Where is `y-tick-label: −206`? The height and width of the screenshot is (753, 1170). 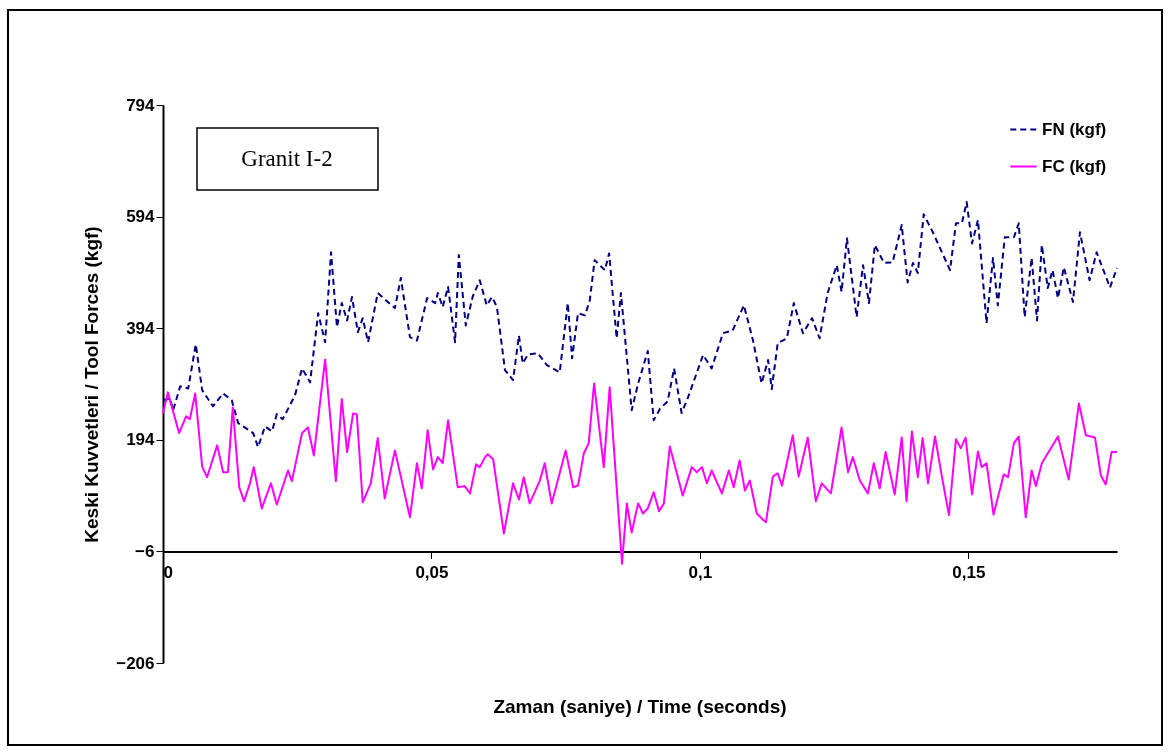
y-tick-label: −206 is located at coordinates (135, 663).